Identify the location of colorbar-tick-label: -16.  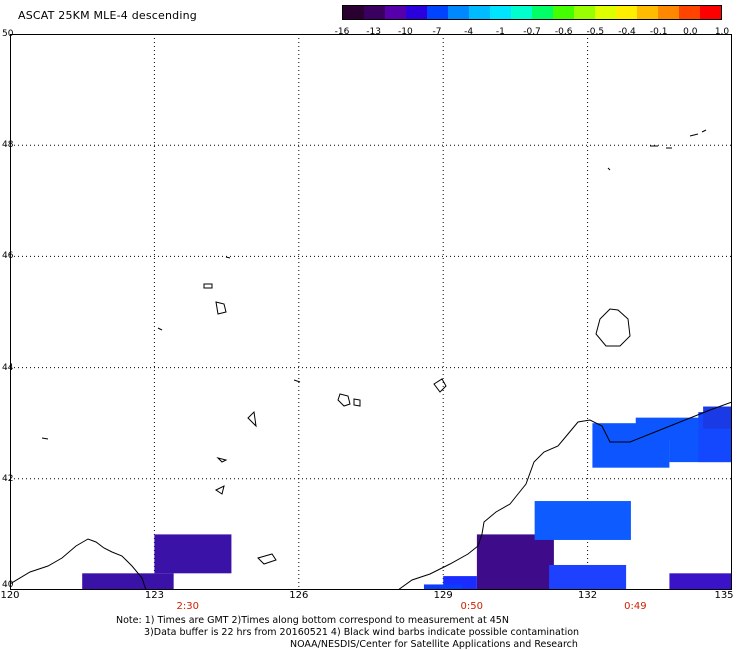
(342, 32).